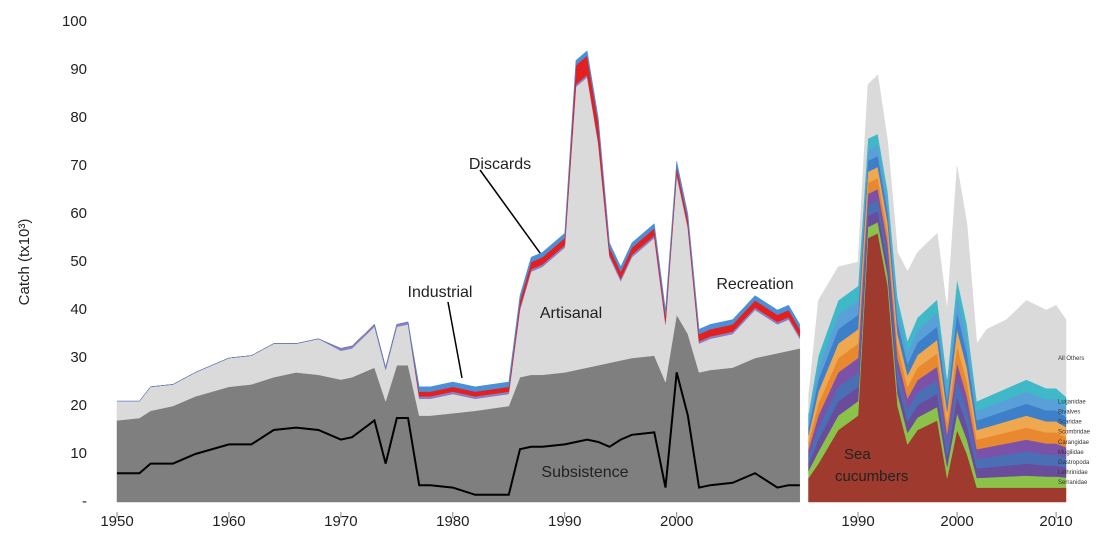 Image resolution: width=1096 pixels, height=536 pixels. I want to click on legend-label: Lethrinidae, so click(1073, 473).